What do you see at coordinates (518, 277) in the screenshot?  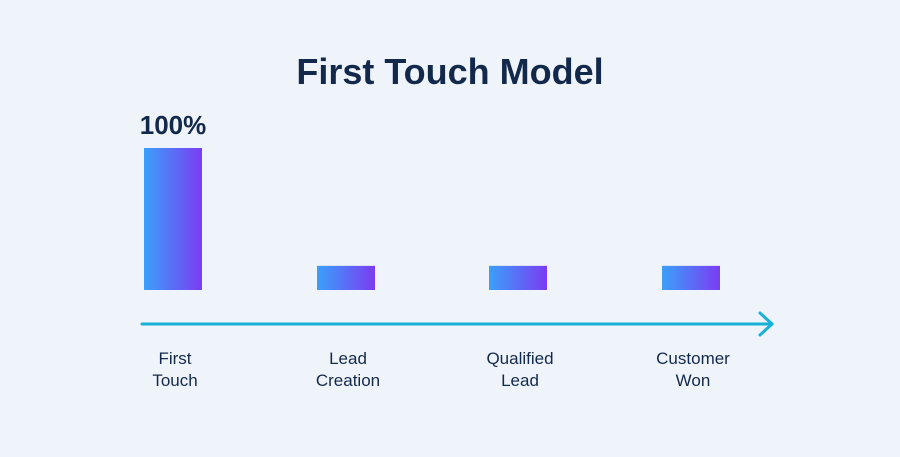 I see `bar-qualified-lead` at bounding box center [518, 277].